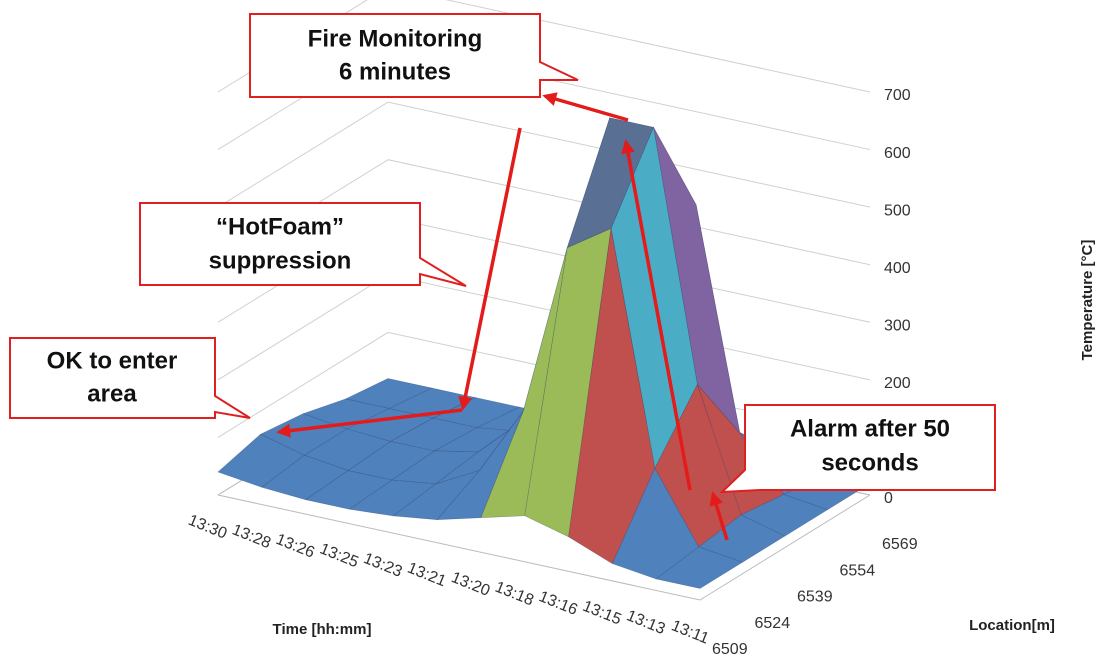  Describe the element at coordinates (112, 360) in the screenshot. I see `callout-text: OK to enter` at that location.